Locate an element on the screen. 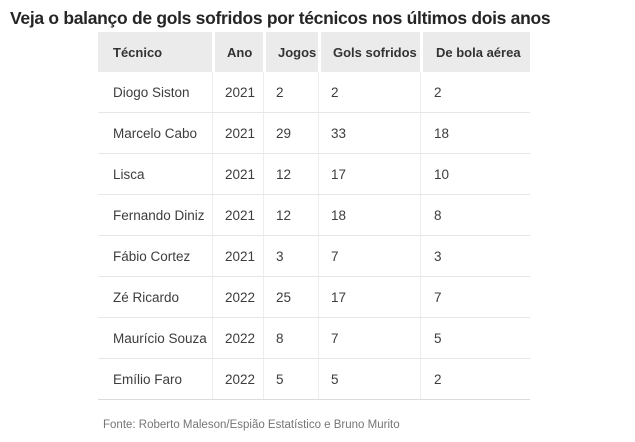  cell-jogos: 3 is located at coordinates (290, 256).